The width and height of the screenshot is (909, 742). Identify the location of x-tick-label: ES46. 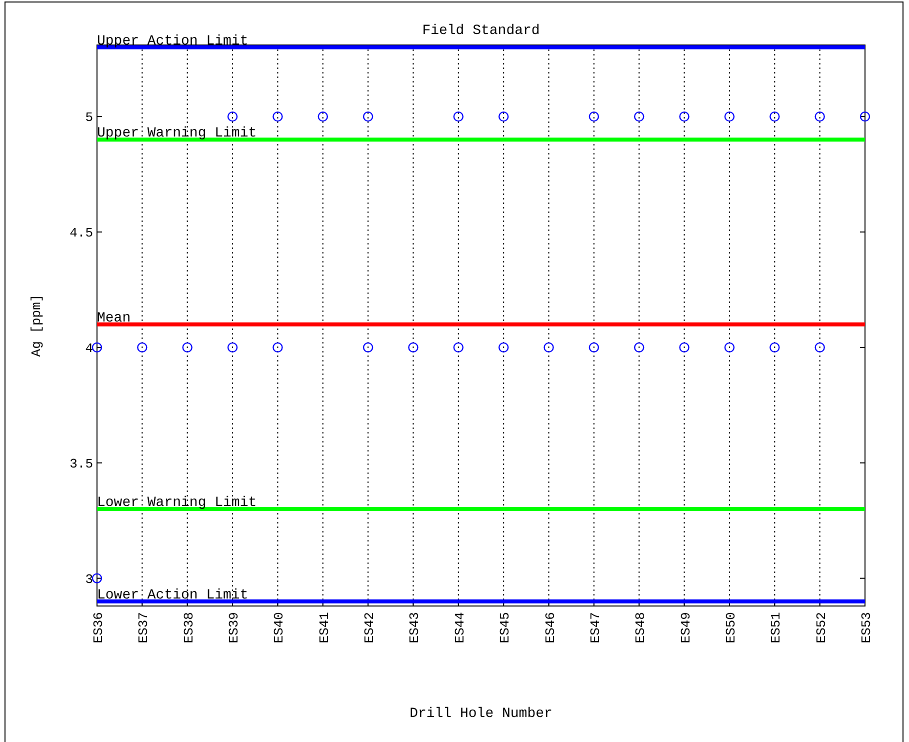
(550, 628).